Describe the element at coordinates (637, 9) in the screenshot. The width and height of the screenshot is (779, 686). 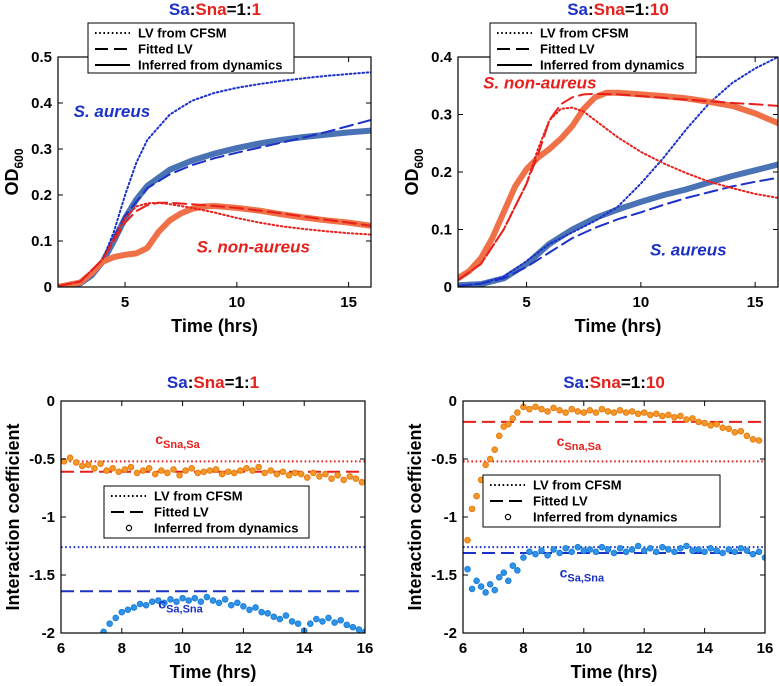
I see `title-part: =1:` at that location.